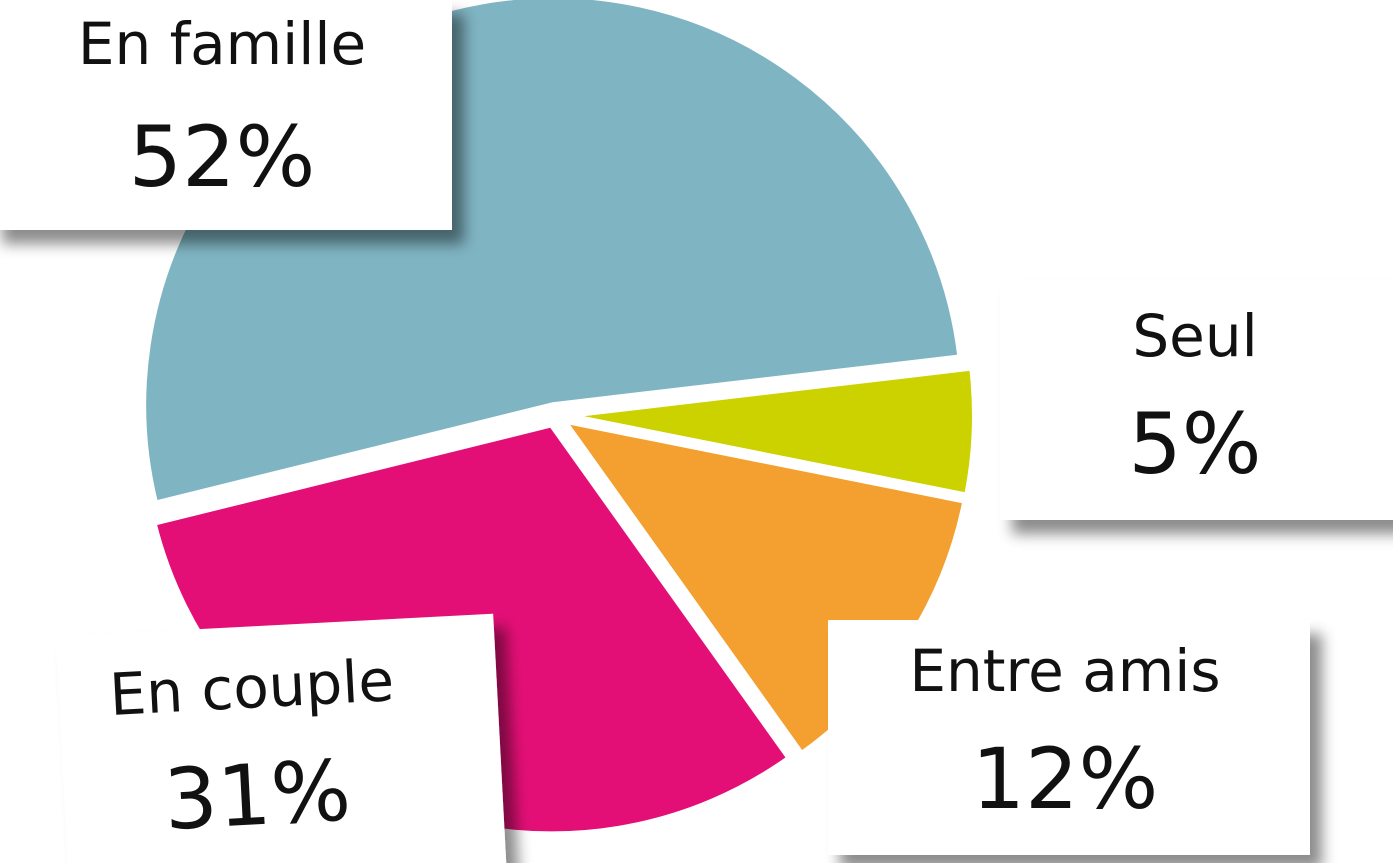 Image resolution: width=1393 pixels, height=863 pixels. Describe the element at coordinates (1194, 444) in the screenshot. I see `value-label: 5%` at that location.